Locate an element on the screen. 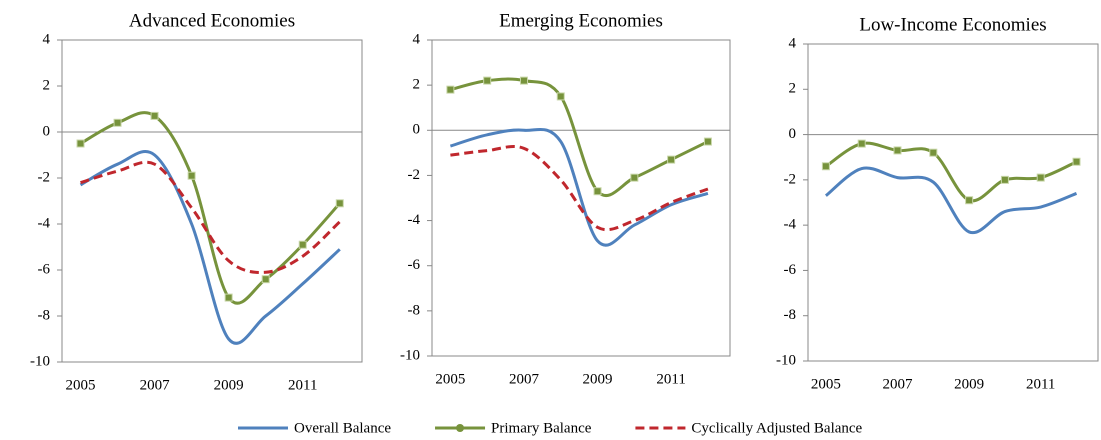 The height and width of the screenshot is (440, 1101). legend-label: Overall Balance is located at coordinates (342, 428).